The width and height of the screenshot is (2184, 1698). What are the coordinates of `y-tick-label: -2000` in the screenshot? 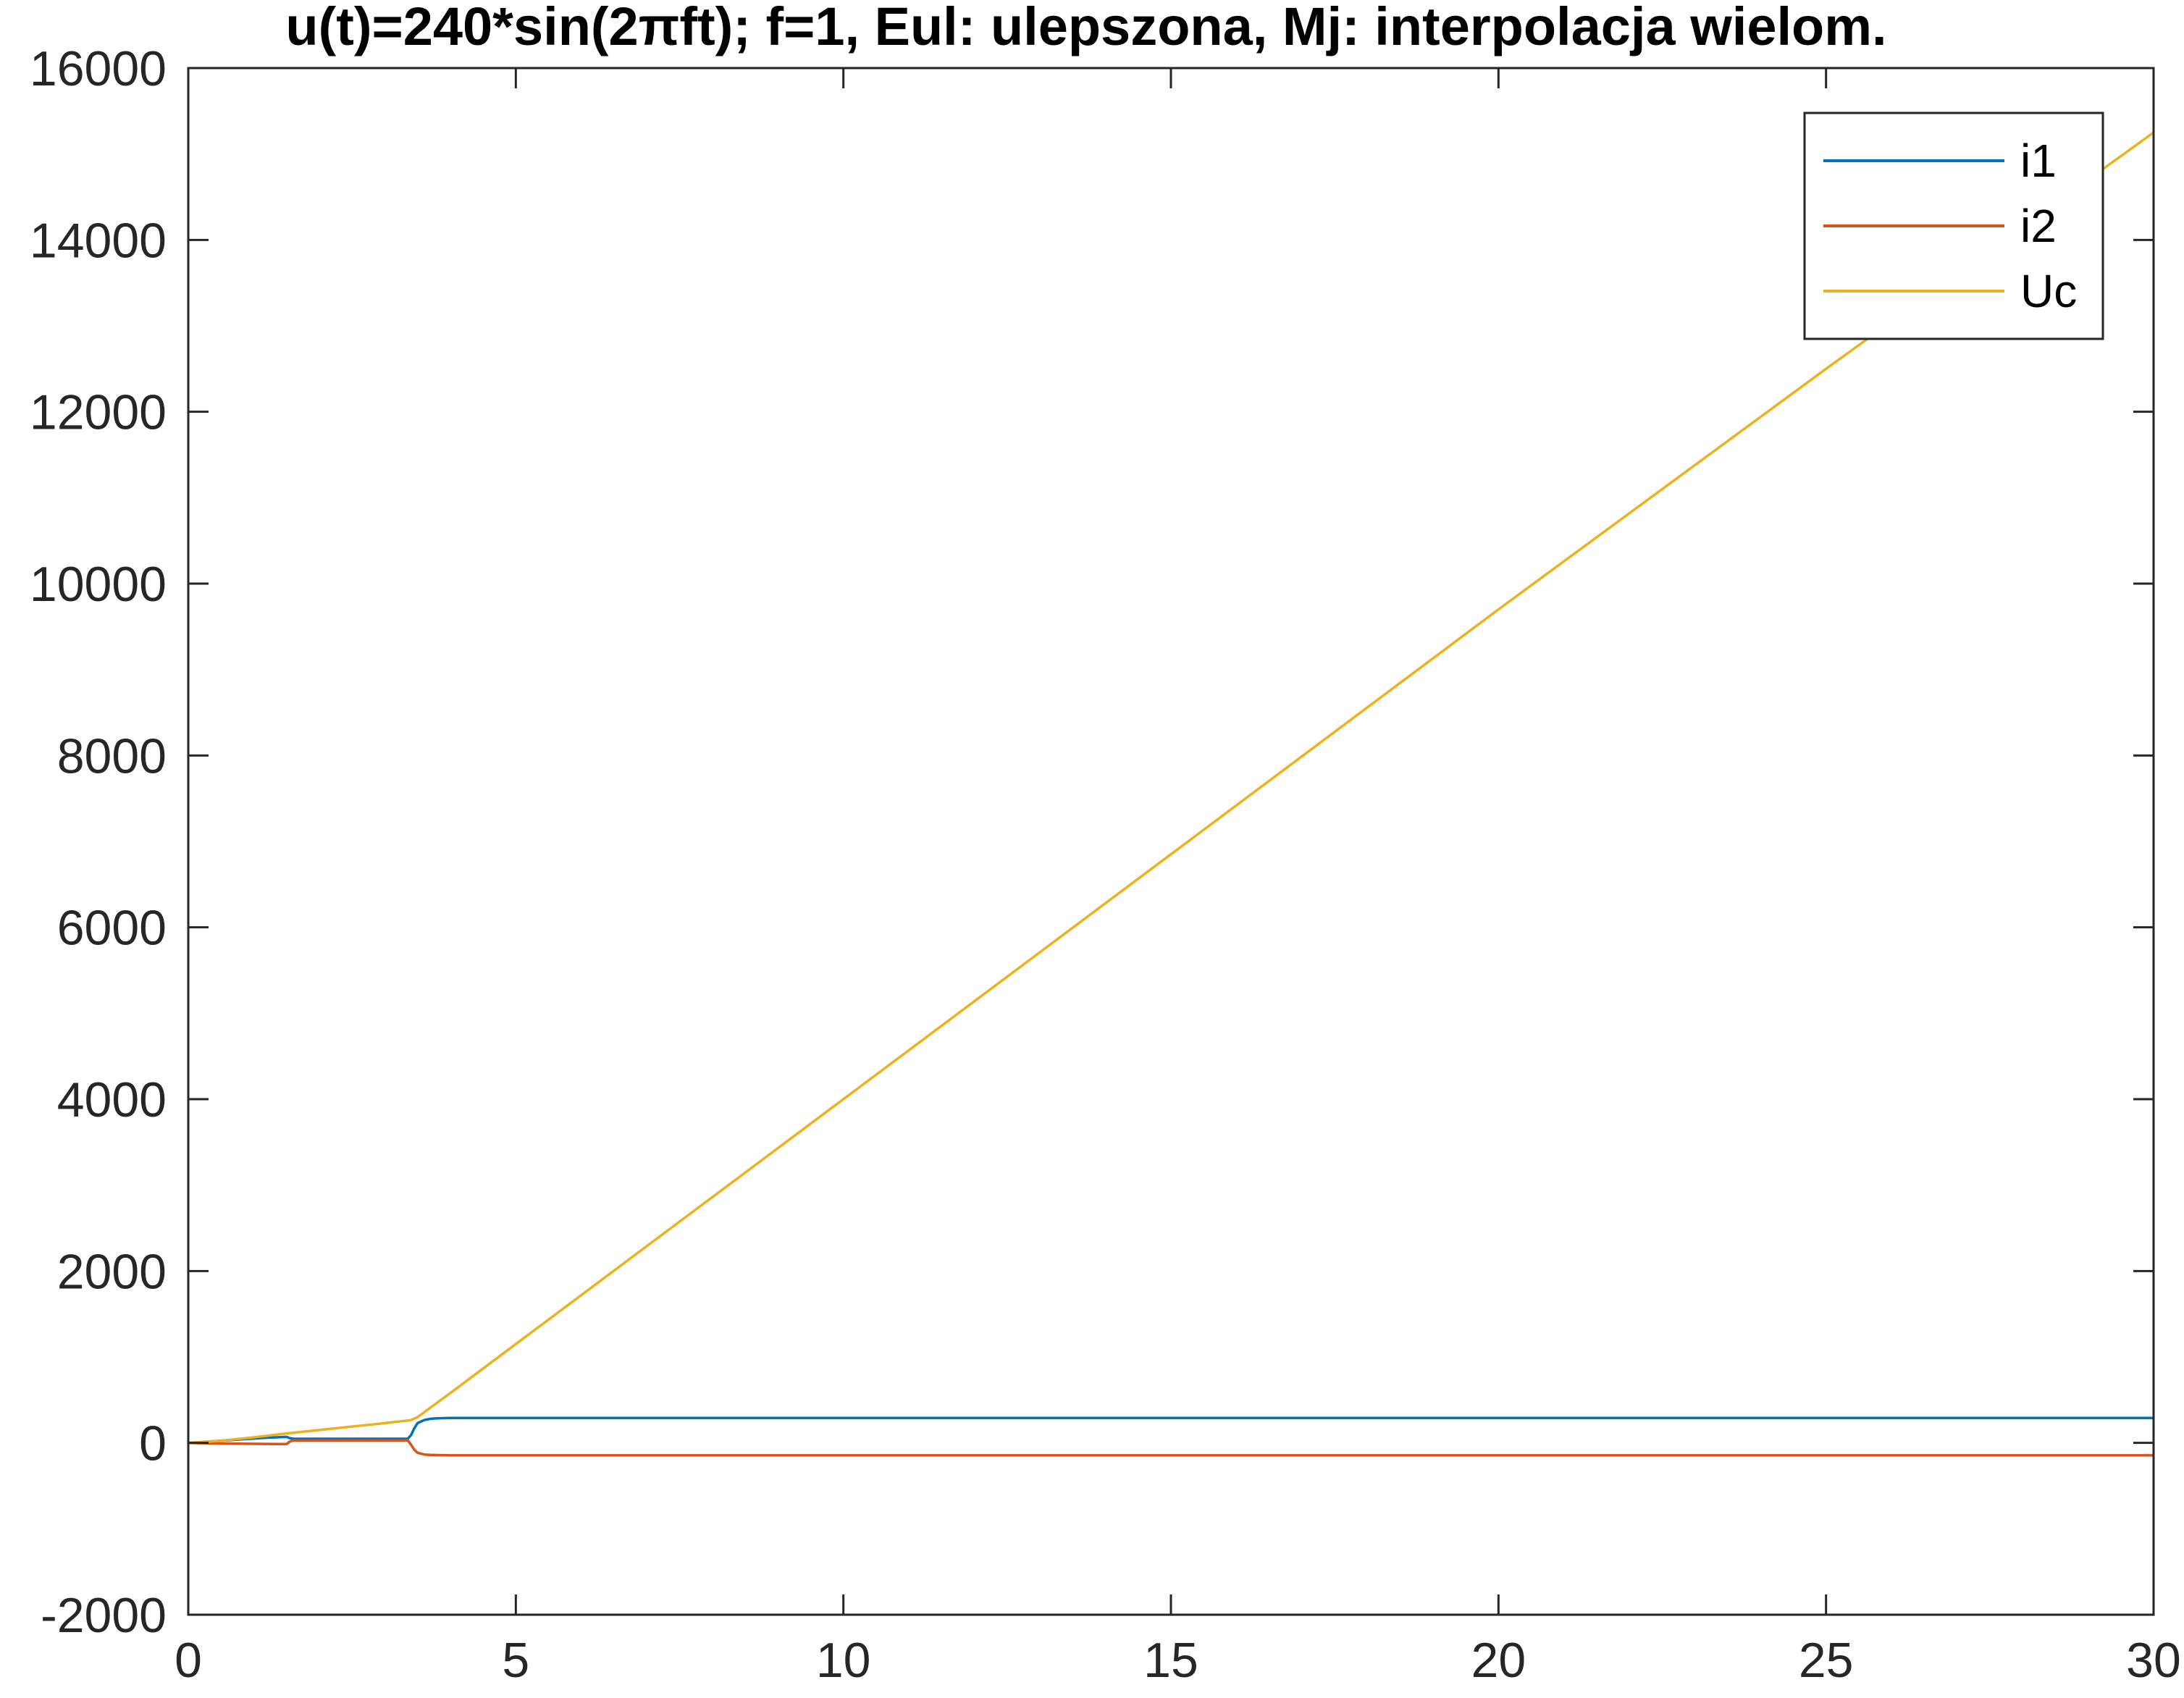 It's located at (104, 1616).